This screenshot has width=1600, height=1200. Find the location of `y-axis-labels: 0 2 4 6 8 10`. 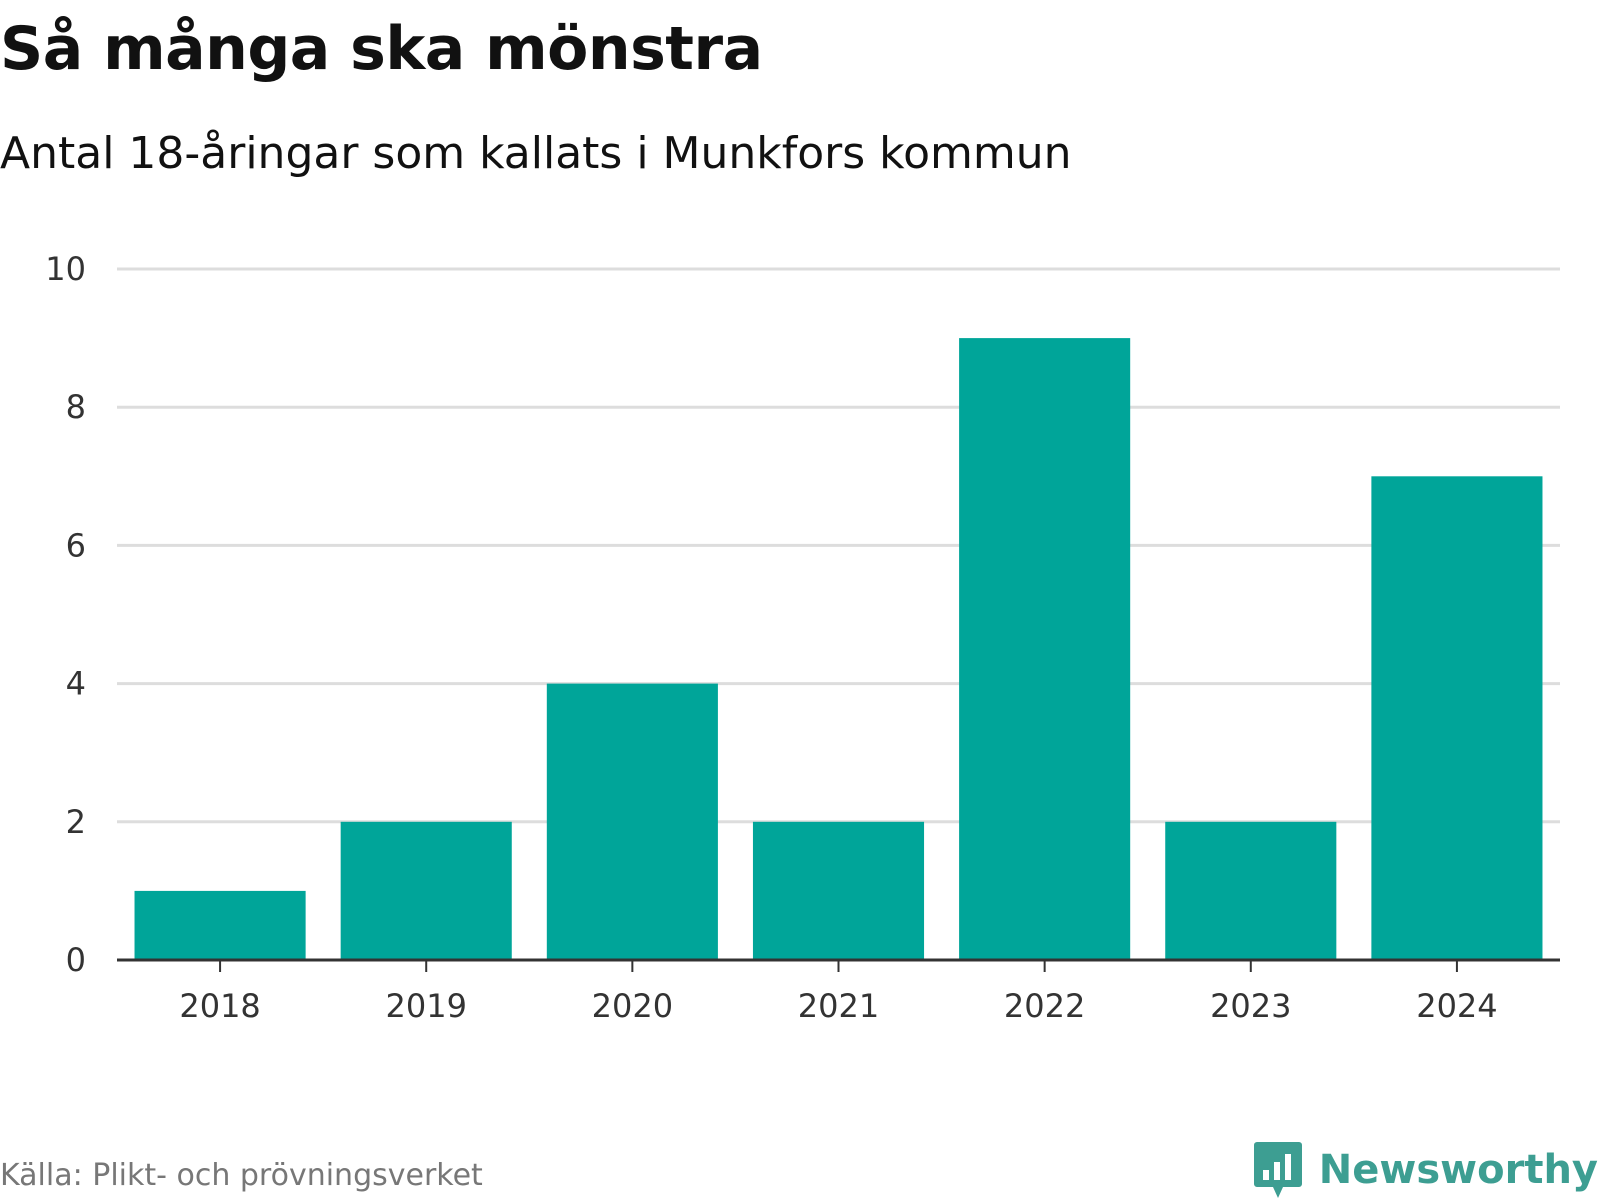

y-axis-labels: 0 2 4 6 8 10 is located at coordinates (65, 614).